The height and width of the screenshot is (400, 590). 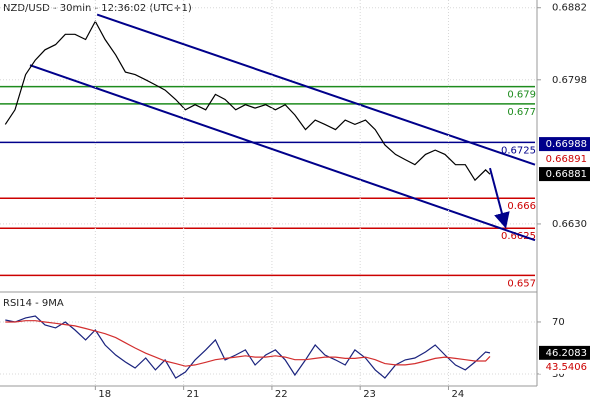 I want to click on price-tag-label: 43.5406, so click(x=566, y=367).